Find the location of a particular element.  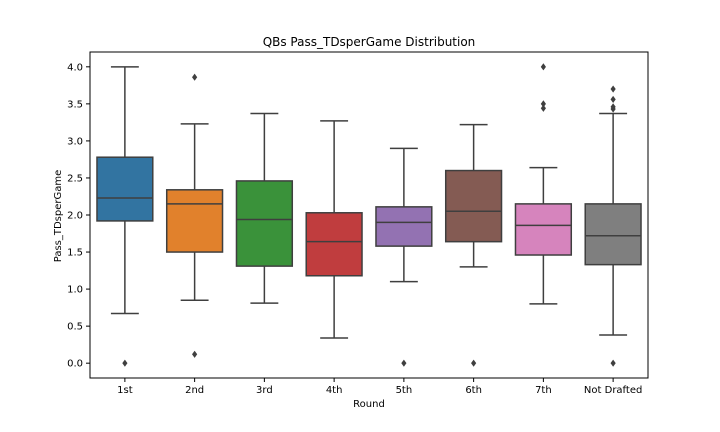

box-3rd is located at coordinates (264, 208).